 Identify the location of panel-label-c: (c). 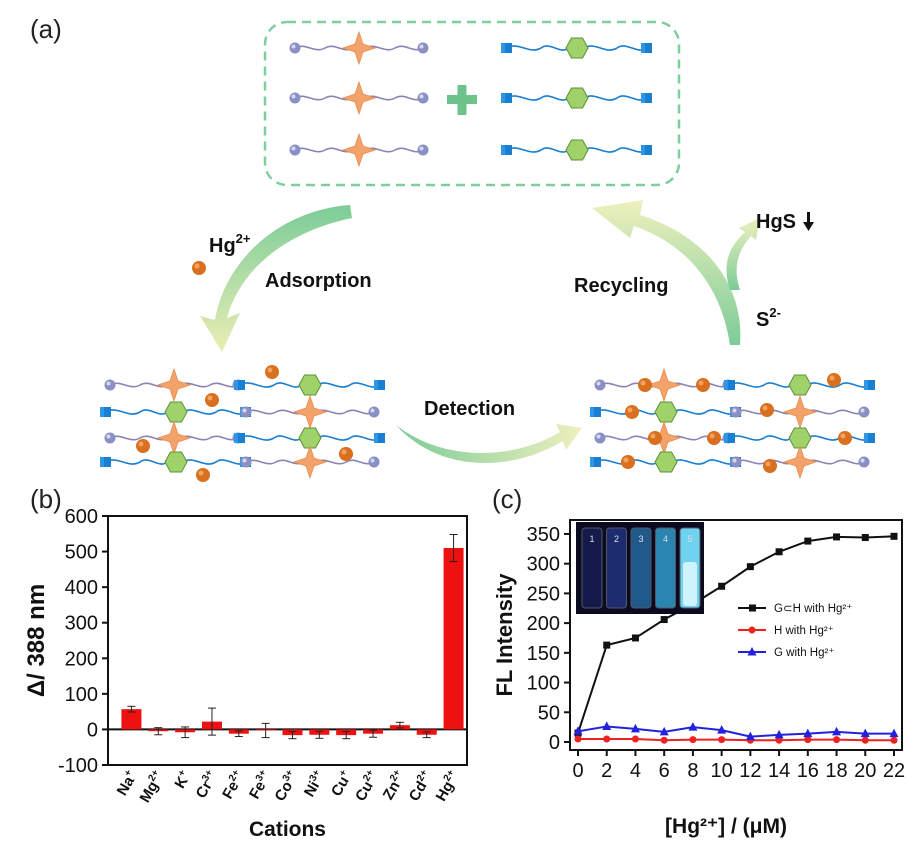
(507, 499).